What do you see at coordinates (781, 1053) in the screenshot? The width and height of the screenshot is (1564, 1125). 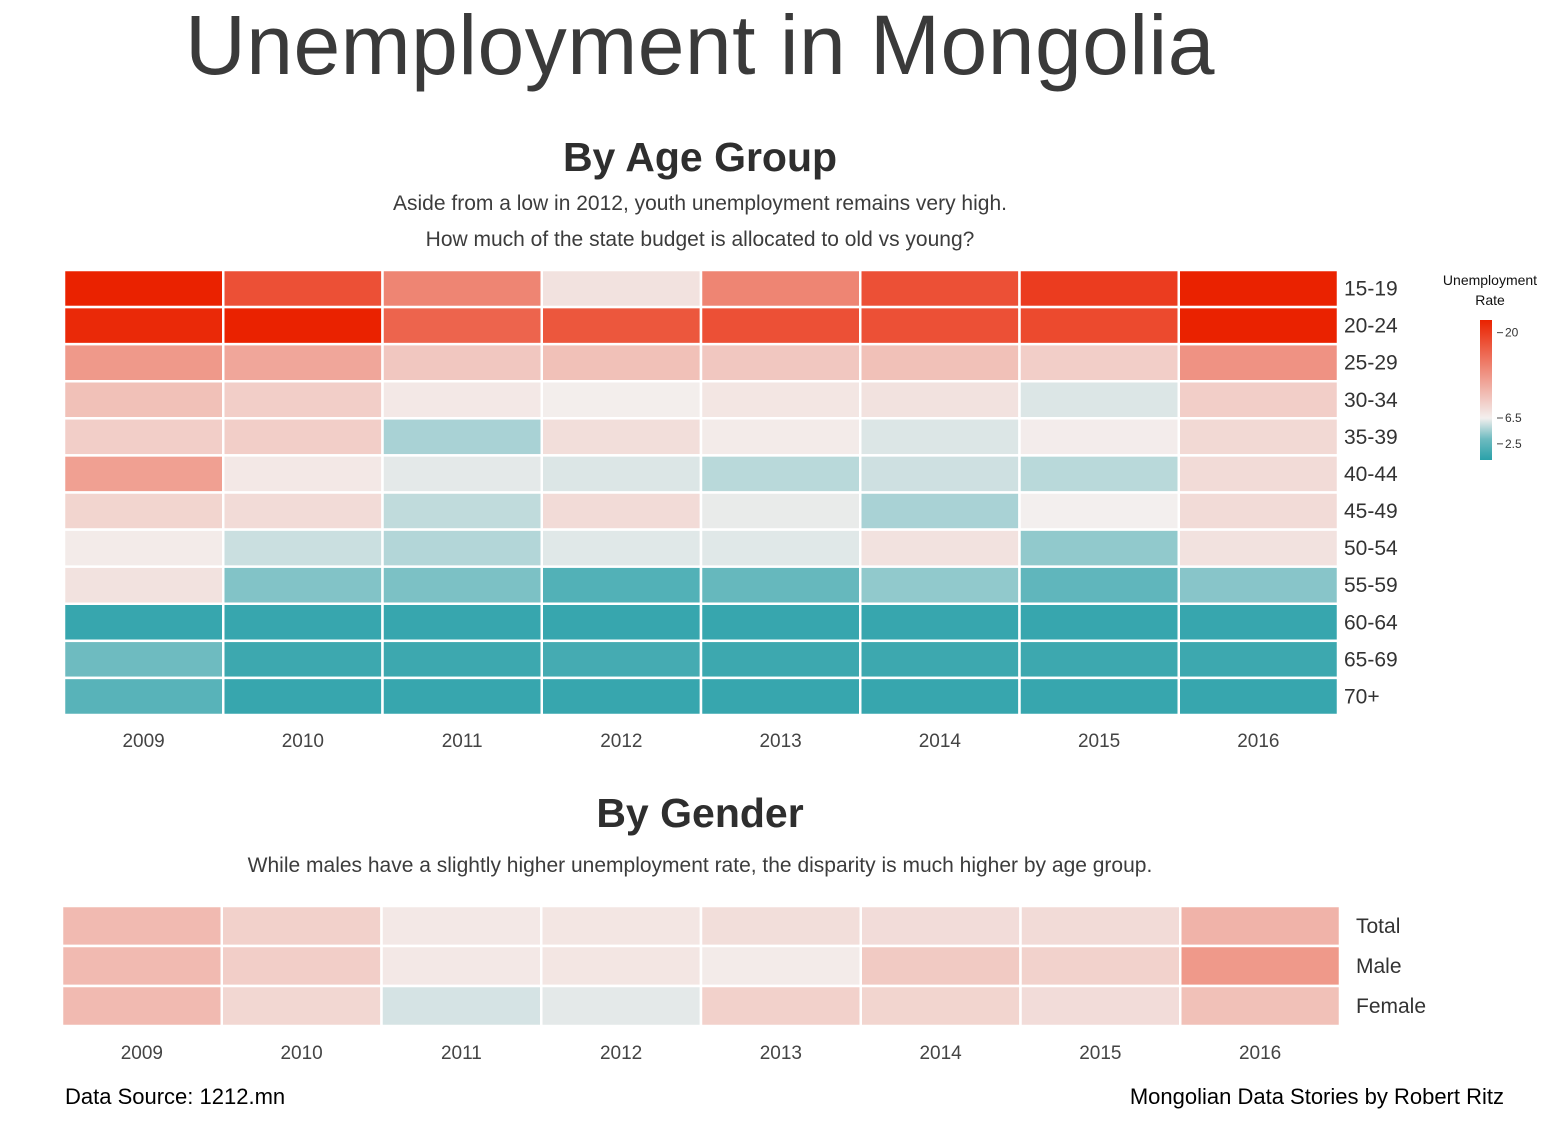 I see `x-tick-label: 2013` at bounding box center [781, 1053].